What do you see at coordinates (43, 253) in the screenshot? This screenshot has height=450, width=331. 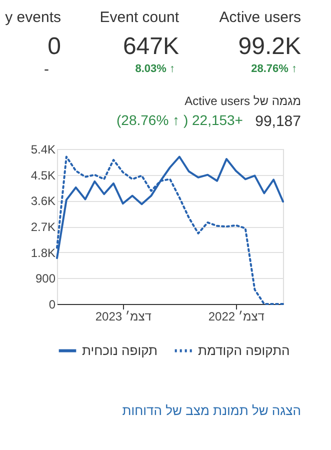 I see `y-tick-label: 1.8K` at bounding box center [43, 253].